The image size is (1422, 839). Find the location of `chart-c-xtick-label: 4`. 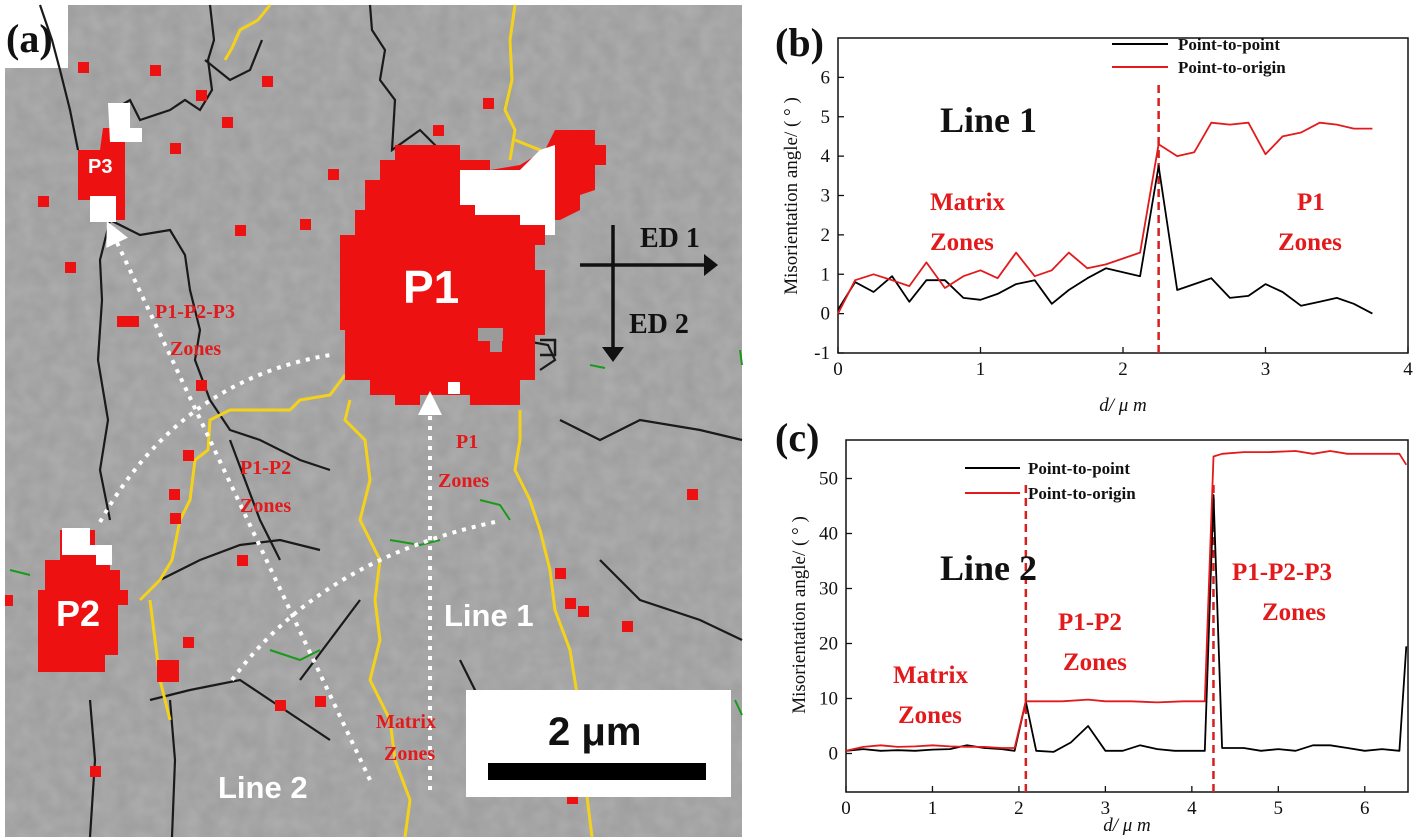

chart-c-xtick-label: 4 is located at coordinates (1192, 808).